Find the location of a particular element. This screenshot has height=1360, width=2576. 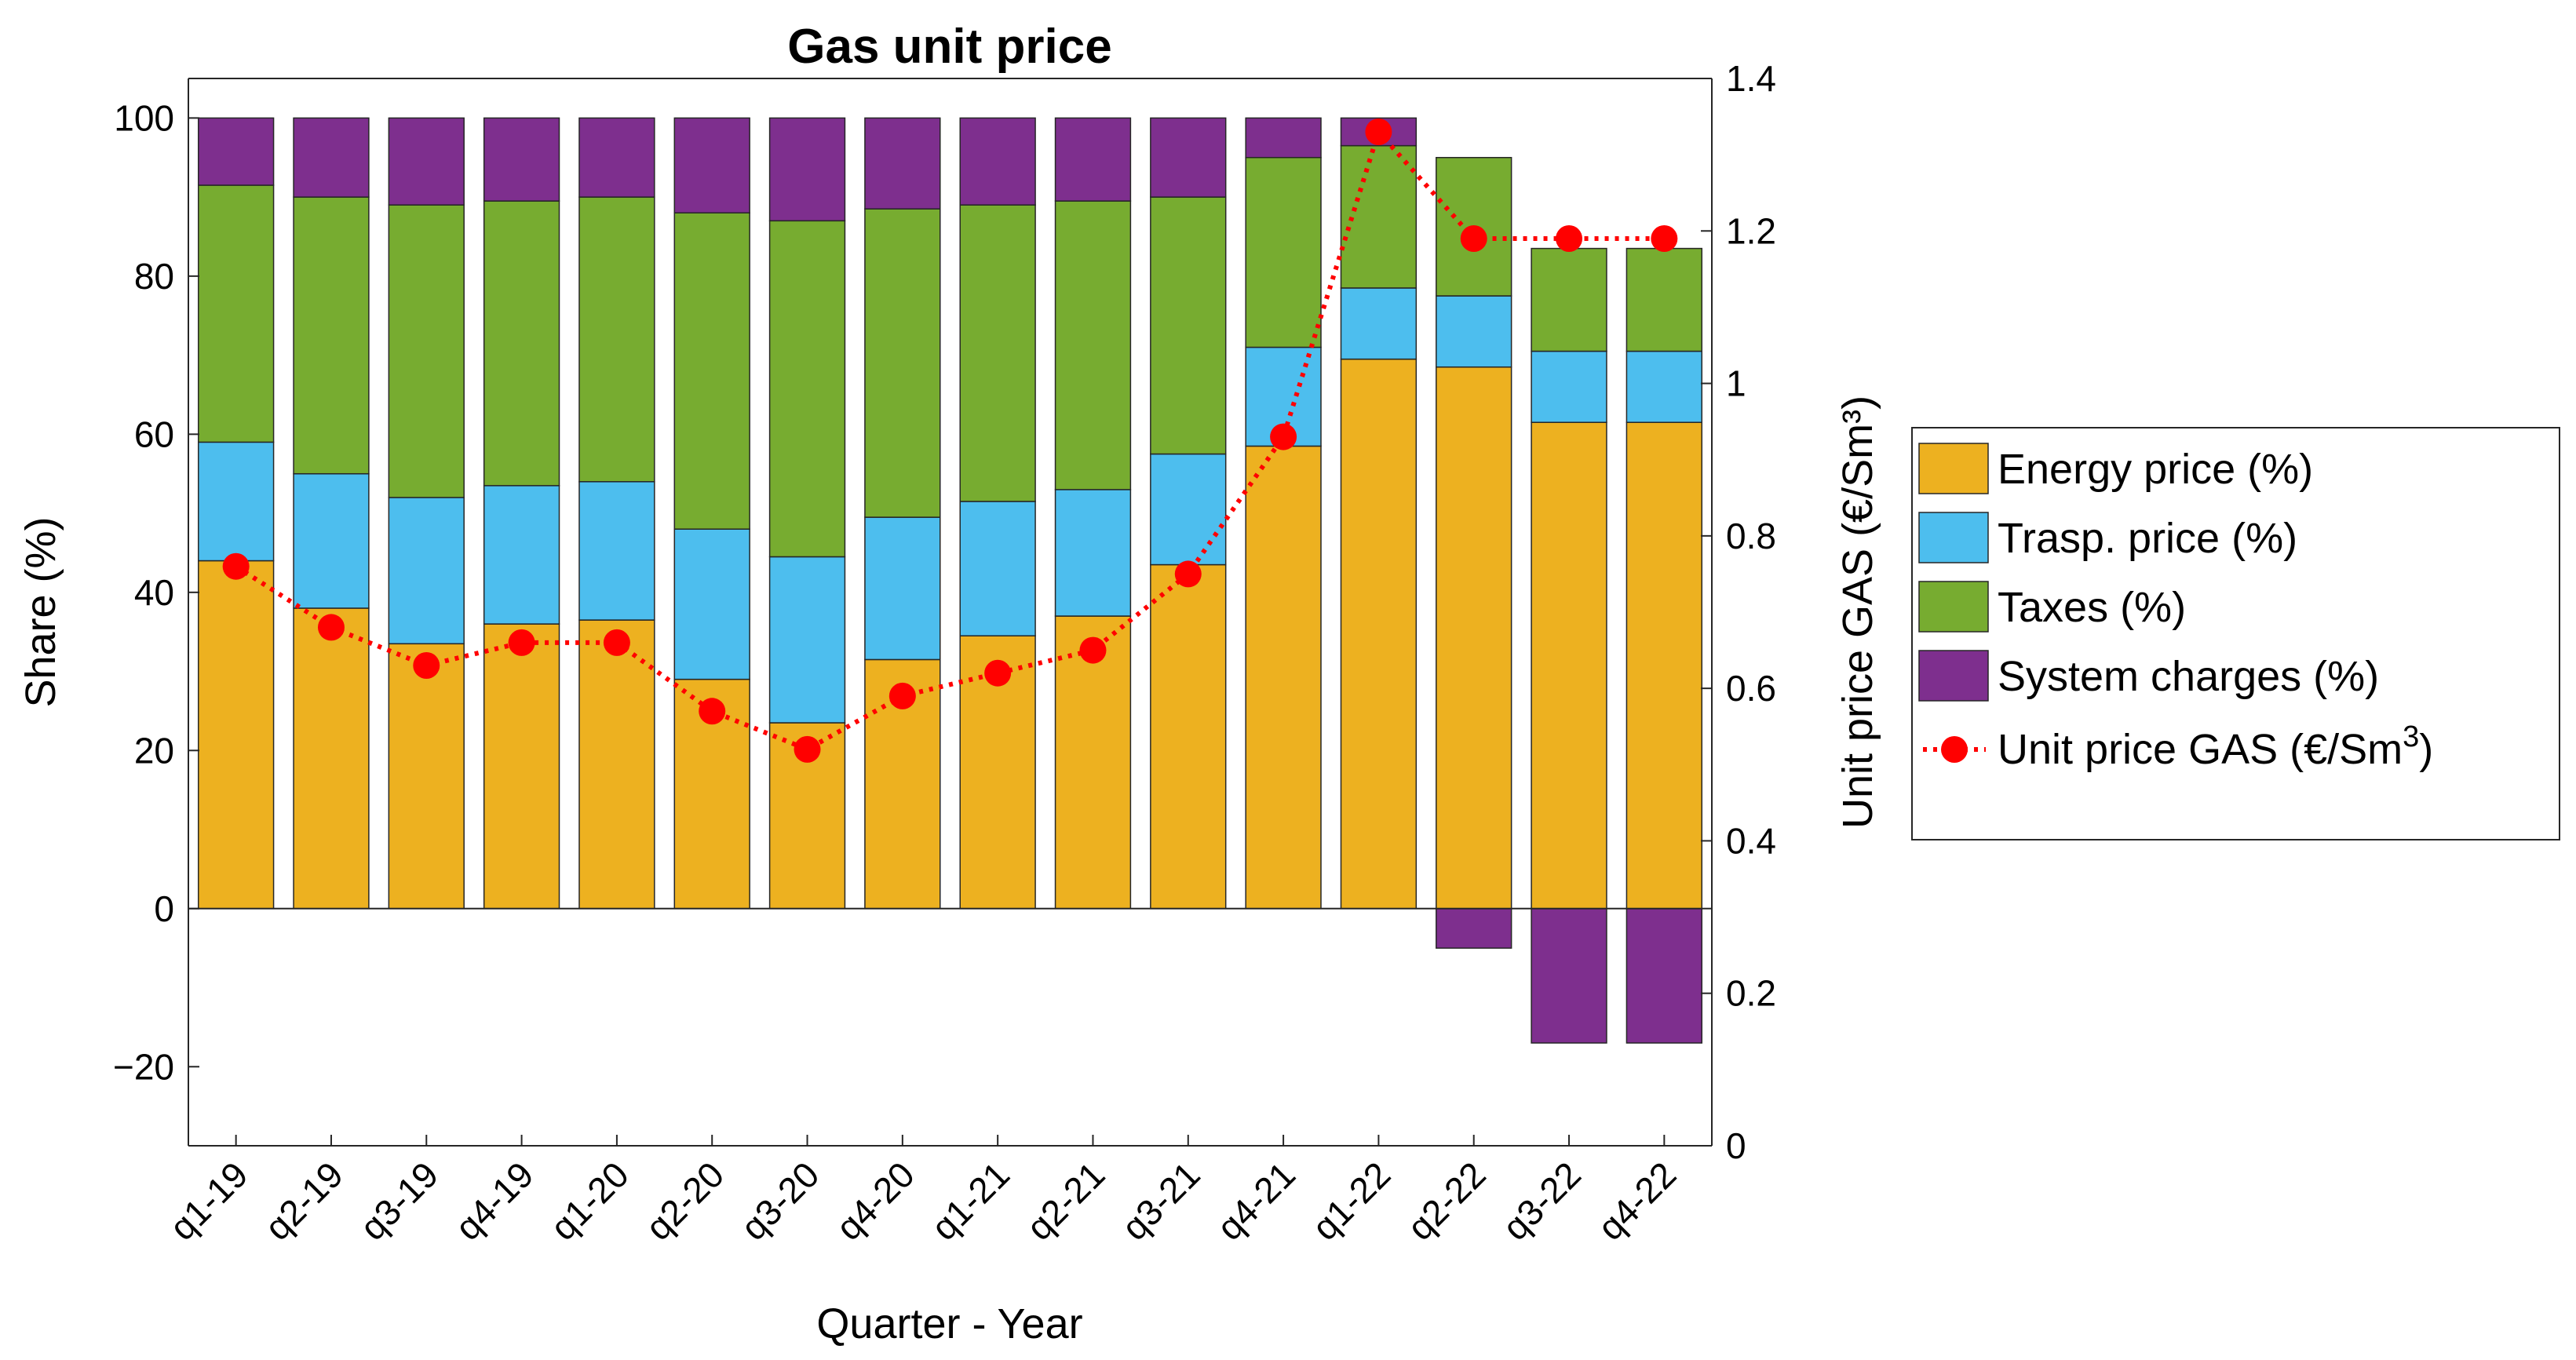

bar-q3-20-taxes is located at coordinates (807, 389).